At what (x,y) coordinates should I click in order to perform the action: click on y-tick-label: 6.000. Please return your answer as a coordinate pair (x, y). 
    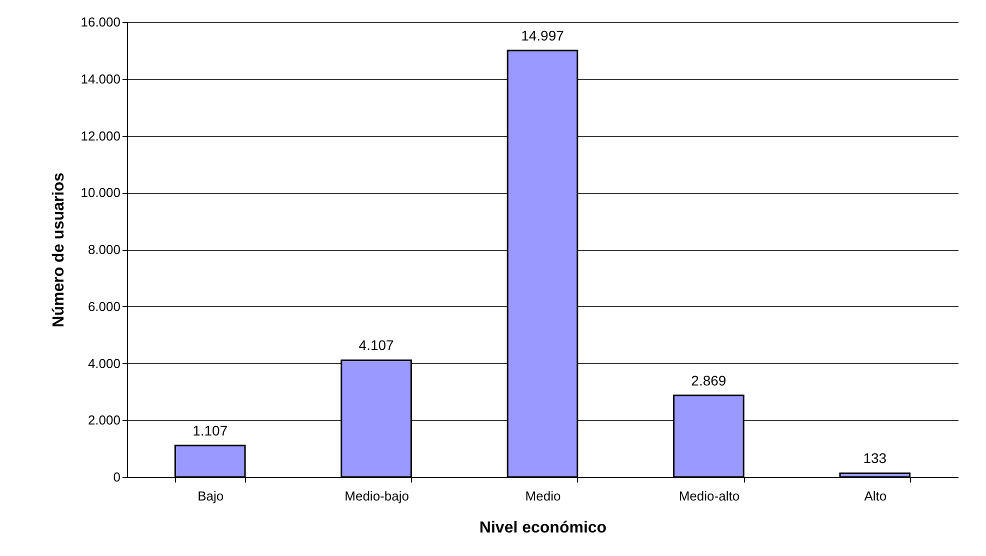
    Looking at the image, I should click on (104, 306).